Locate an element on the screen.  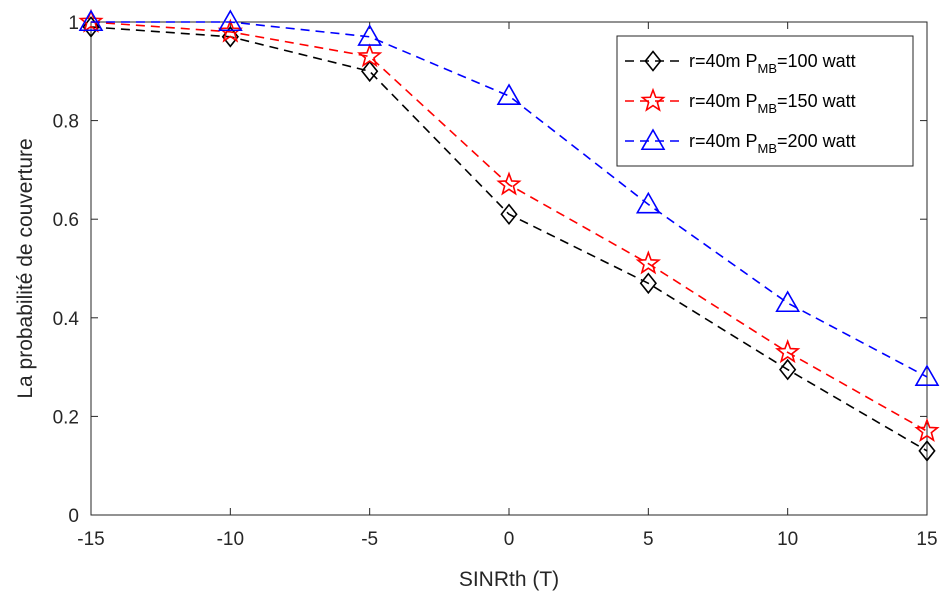
legend-item: r=40m PMB=100 watt is located at coordinates (740, 63).